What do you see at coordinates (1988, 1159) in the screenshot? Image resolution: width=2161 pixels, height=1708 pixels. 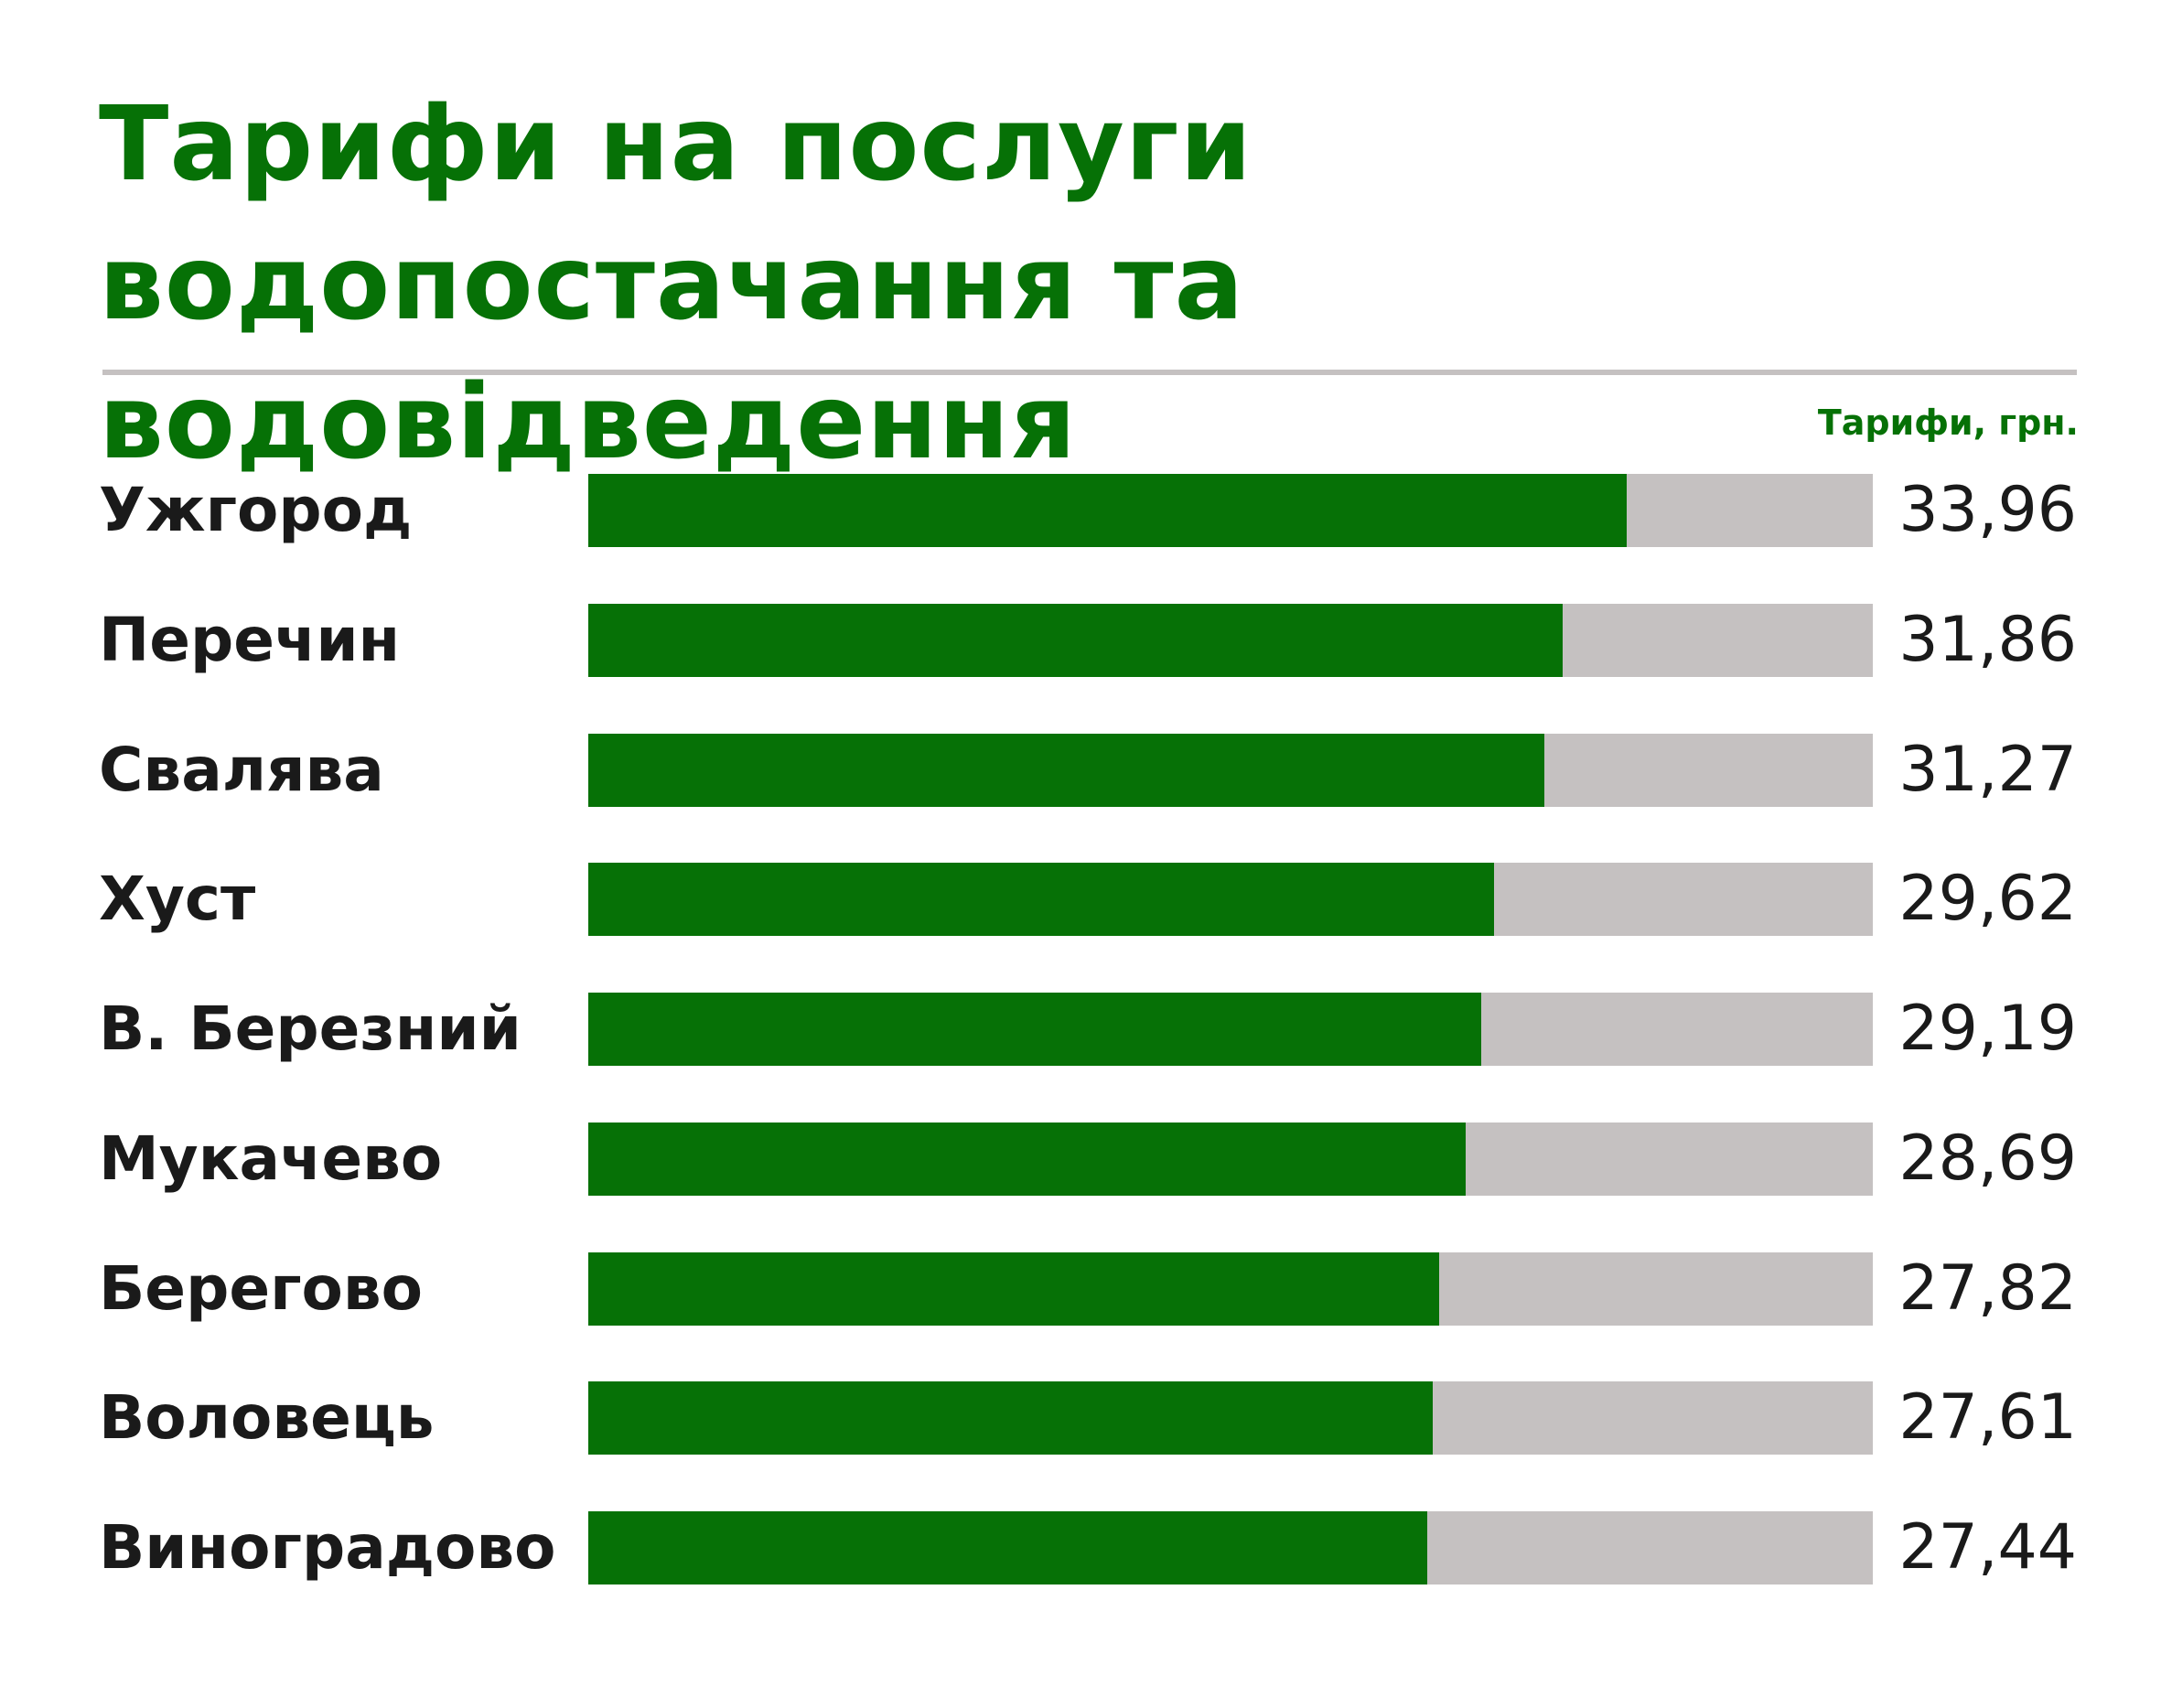 I see `value-label: 28,69` at bounding box center [1988, 1159].